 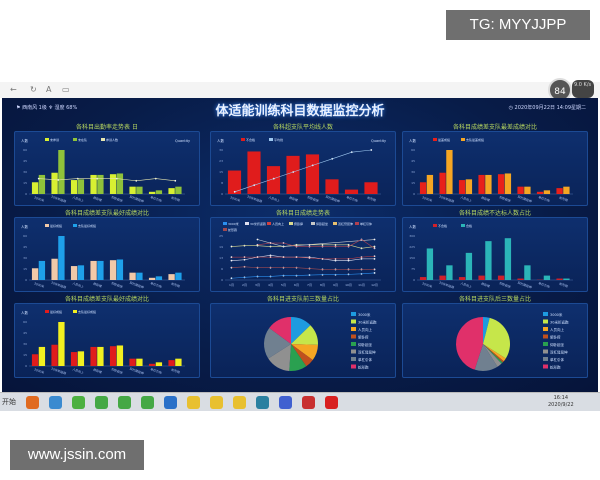 What do you see at coordinates (475, 139) in the screenshot?
I see `legend-label: 支队最差成绩` at bounding box center [475, 139].